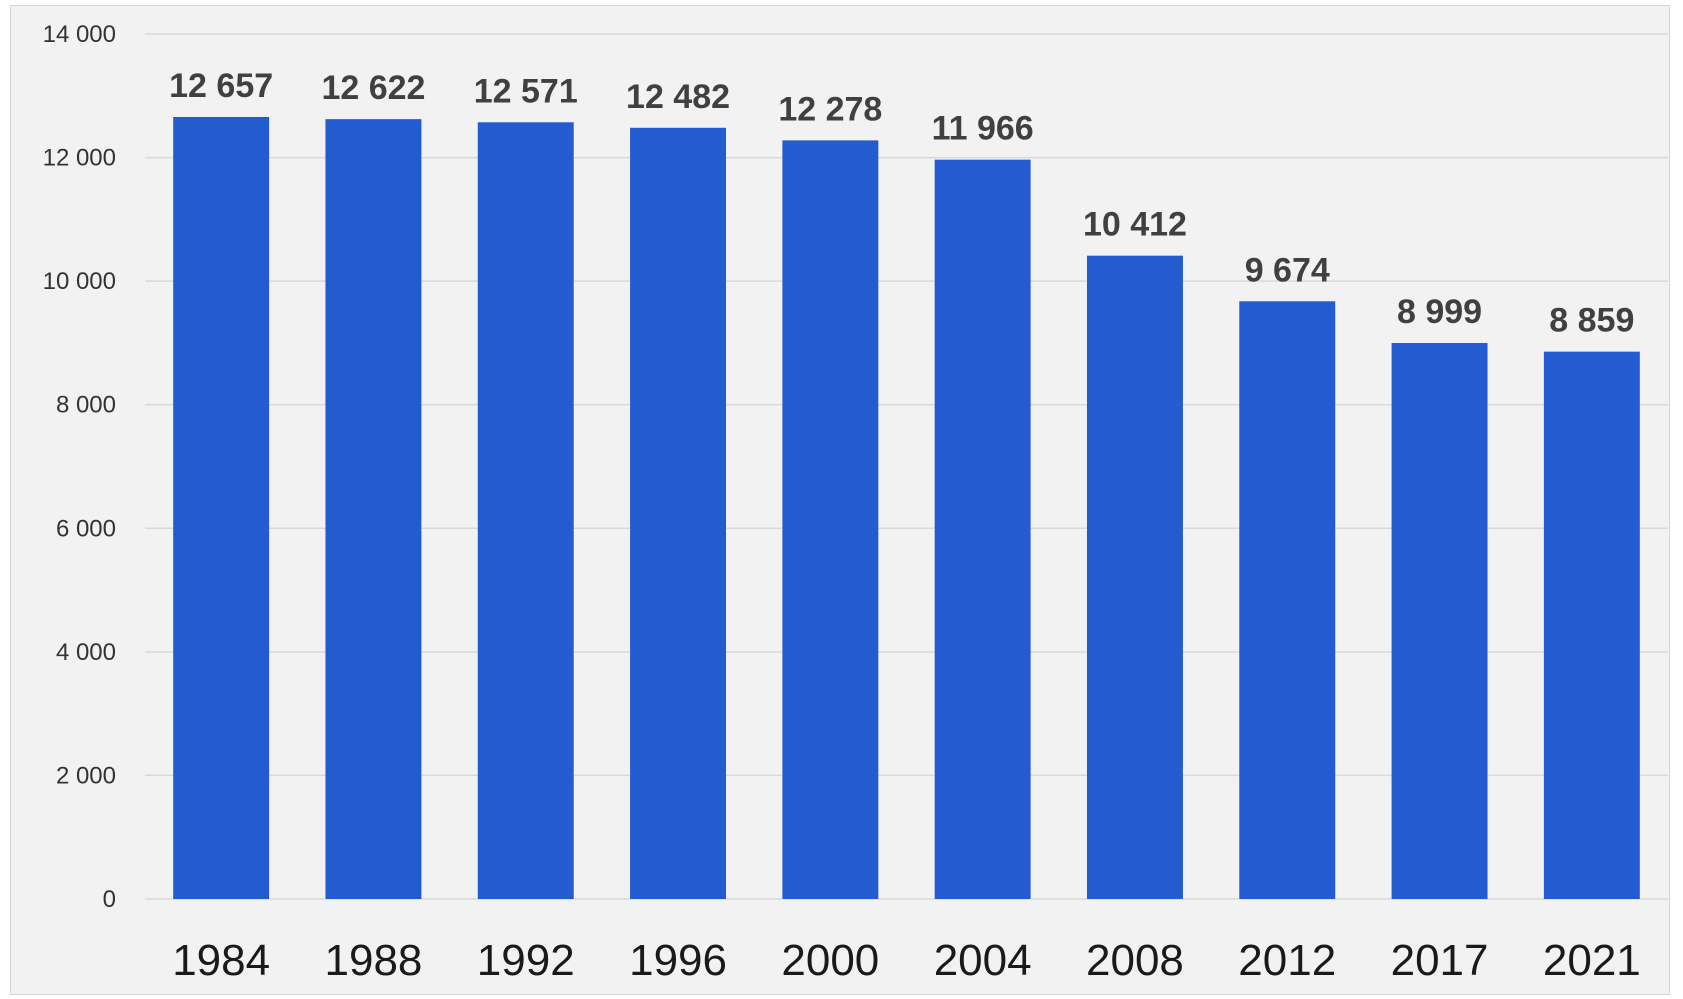 The height and width of the screenshot is (999, 1683). Describe the element at coordinates (1591, 625) in the screenshot. I see `bar-2021` at that location.